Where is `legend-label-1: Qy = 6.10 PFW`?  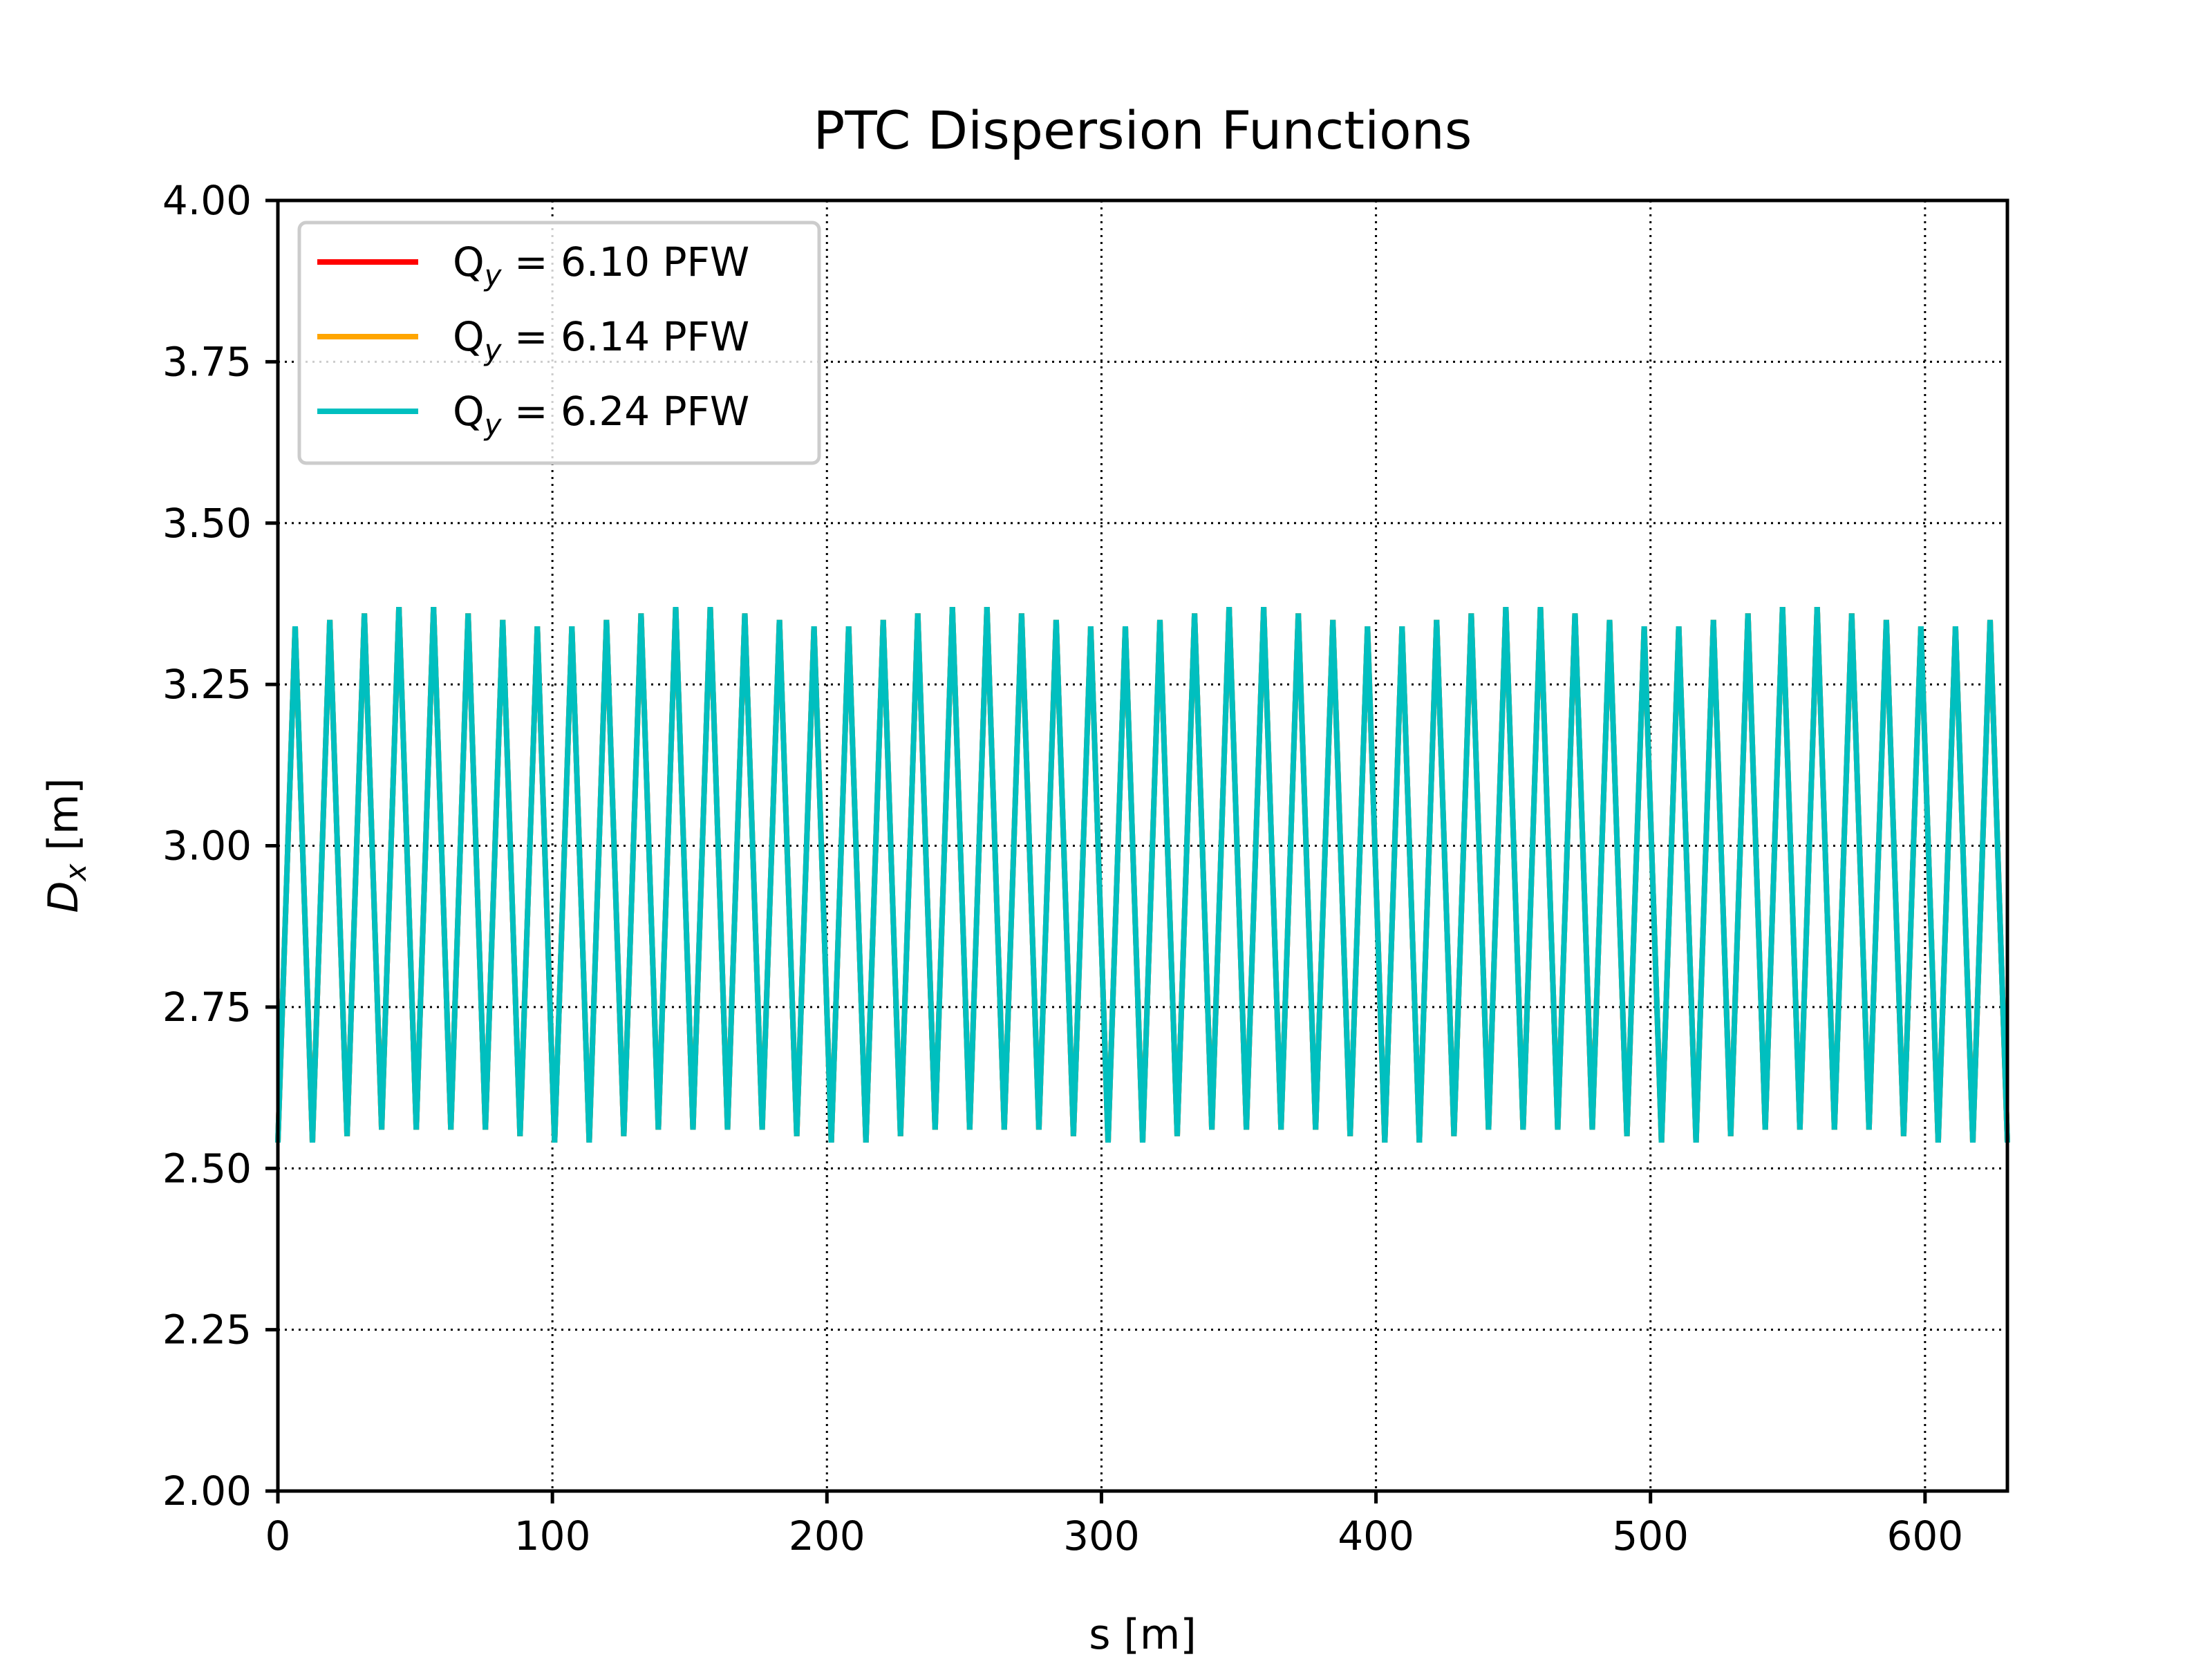
legend-label-1: Qy = 6.10 PFW is located at coordinates (601, 265).